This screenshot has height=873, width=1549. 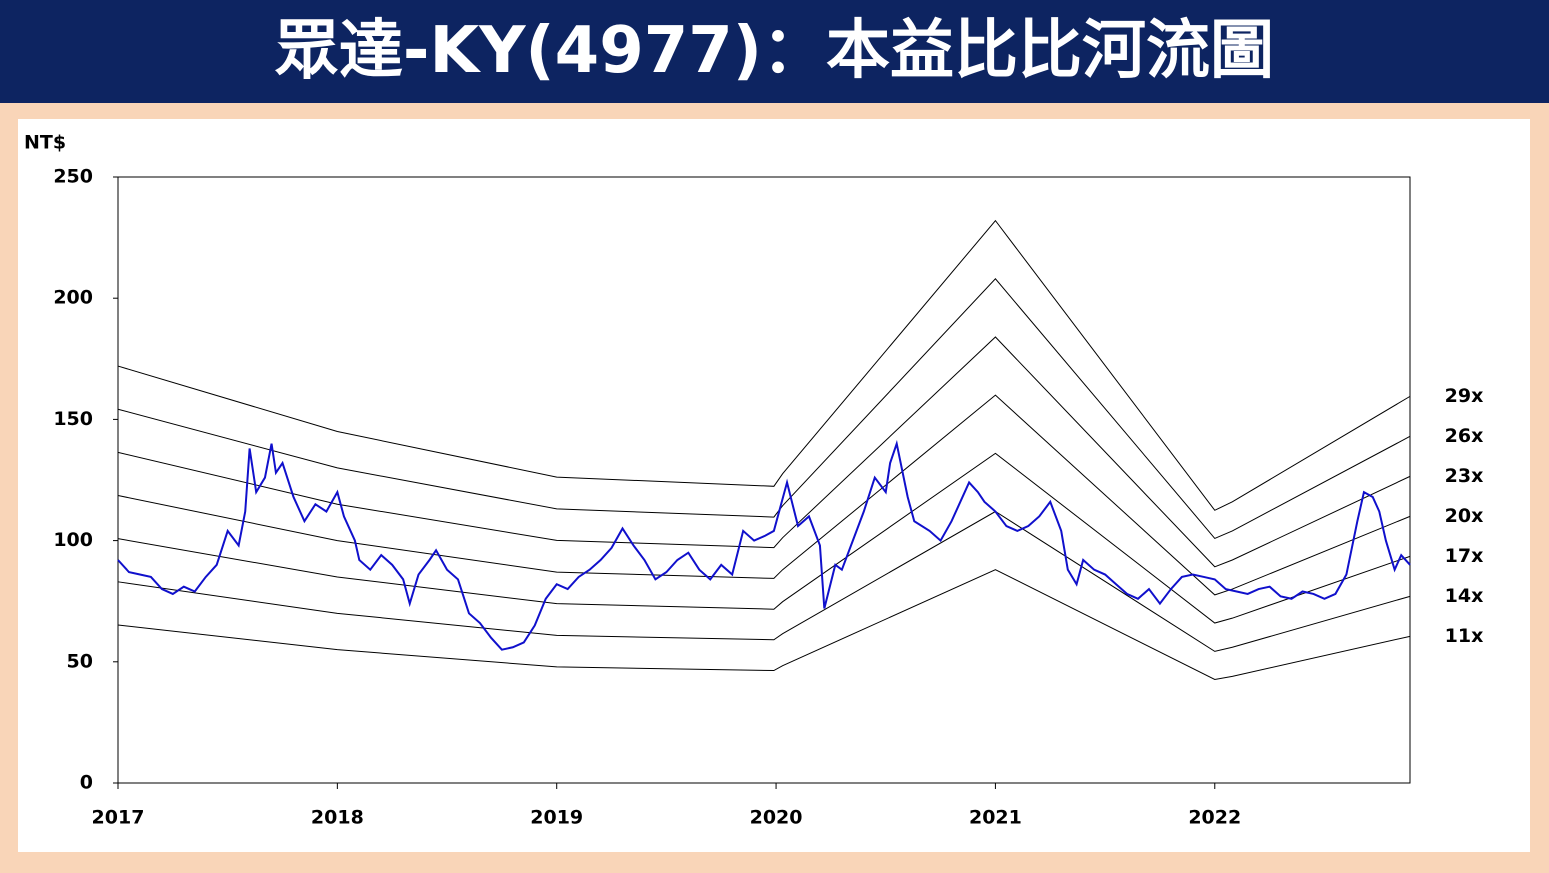 What do you see at coordinates (1464, 436) in the screenshot?
I see `band-label: 26x` at bounding box center [1464, 436].